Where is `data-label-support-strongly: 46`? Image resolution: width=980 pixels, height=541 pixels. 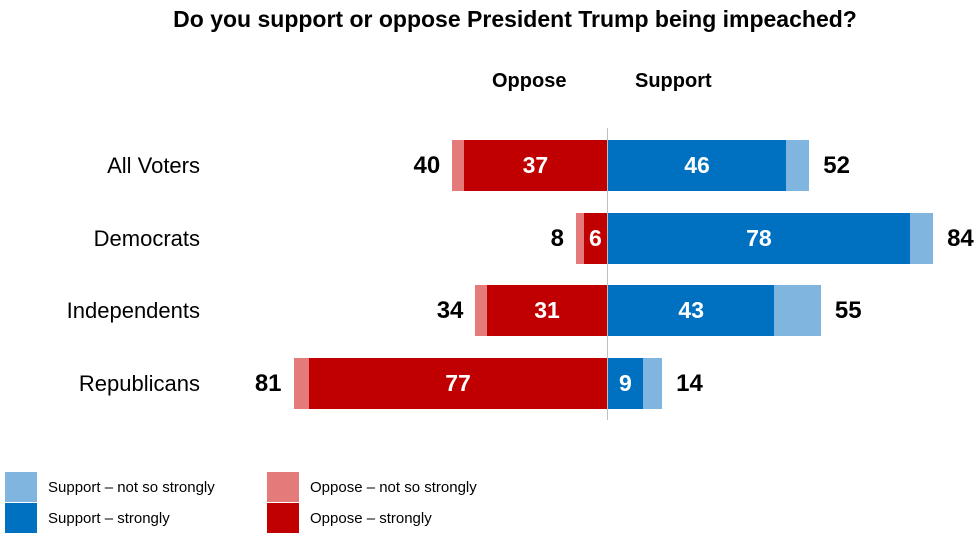
data-label-support-strongly: 46 is located at coordinates (697, 165).